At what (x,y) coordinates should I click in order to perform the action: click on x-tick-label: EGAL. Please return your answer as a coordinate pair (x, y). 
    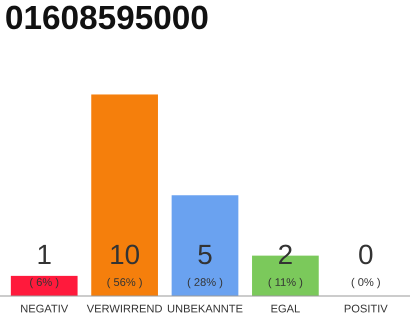
    Looking at the image, I should click on (285, 308).